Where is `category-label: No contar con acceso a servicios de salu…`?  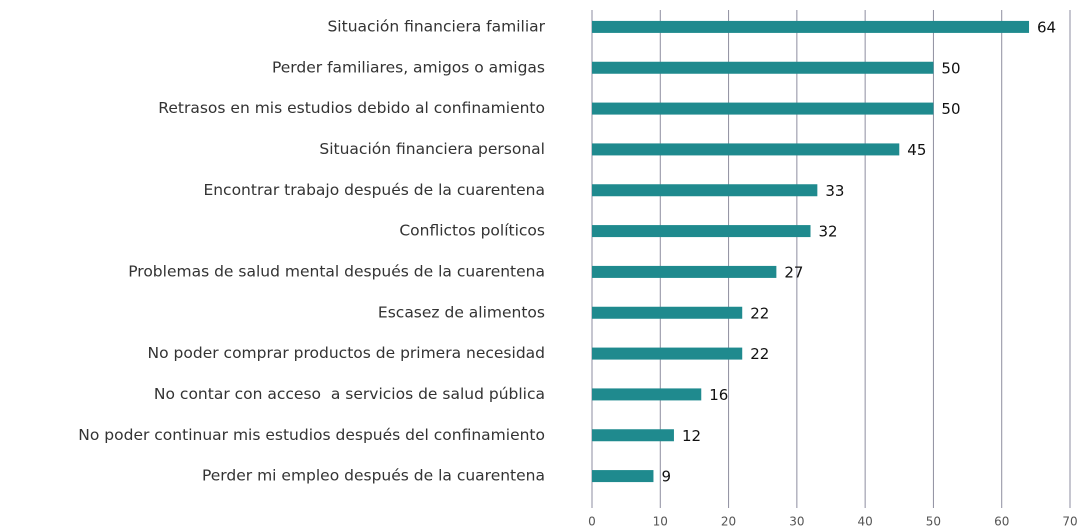 category-label: No contar con acceso a servicios de salu… is located at coordinates (349, 394).